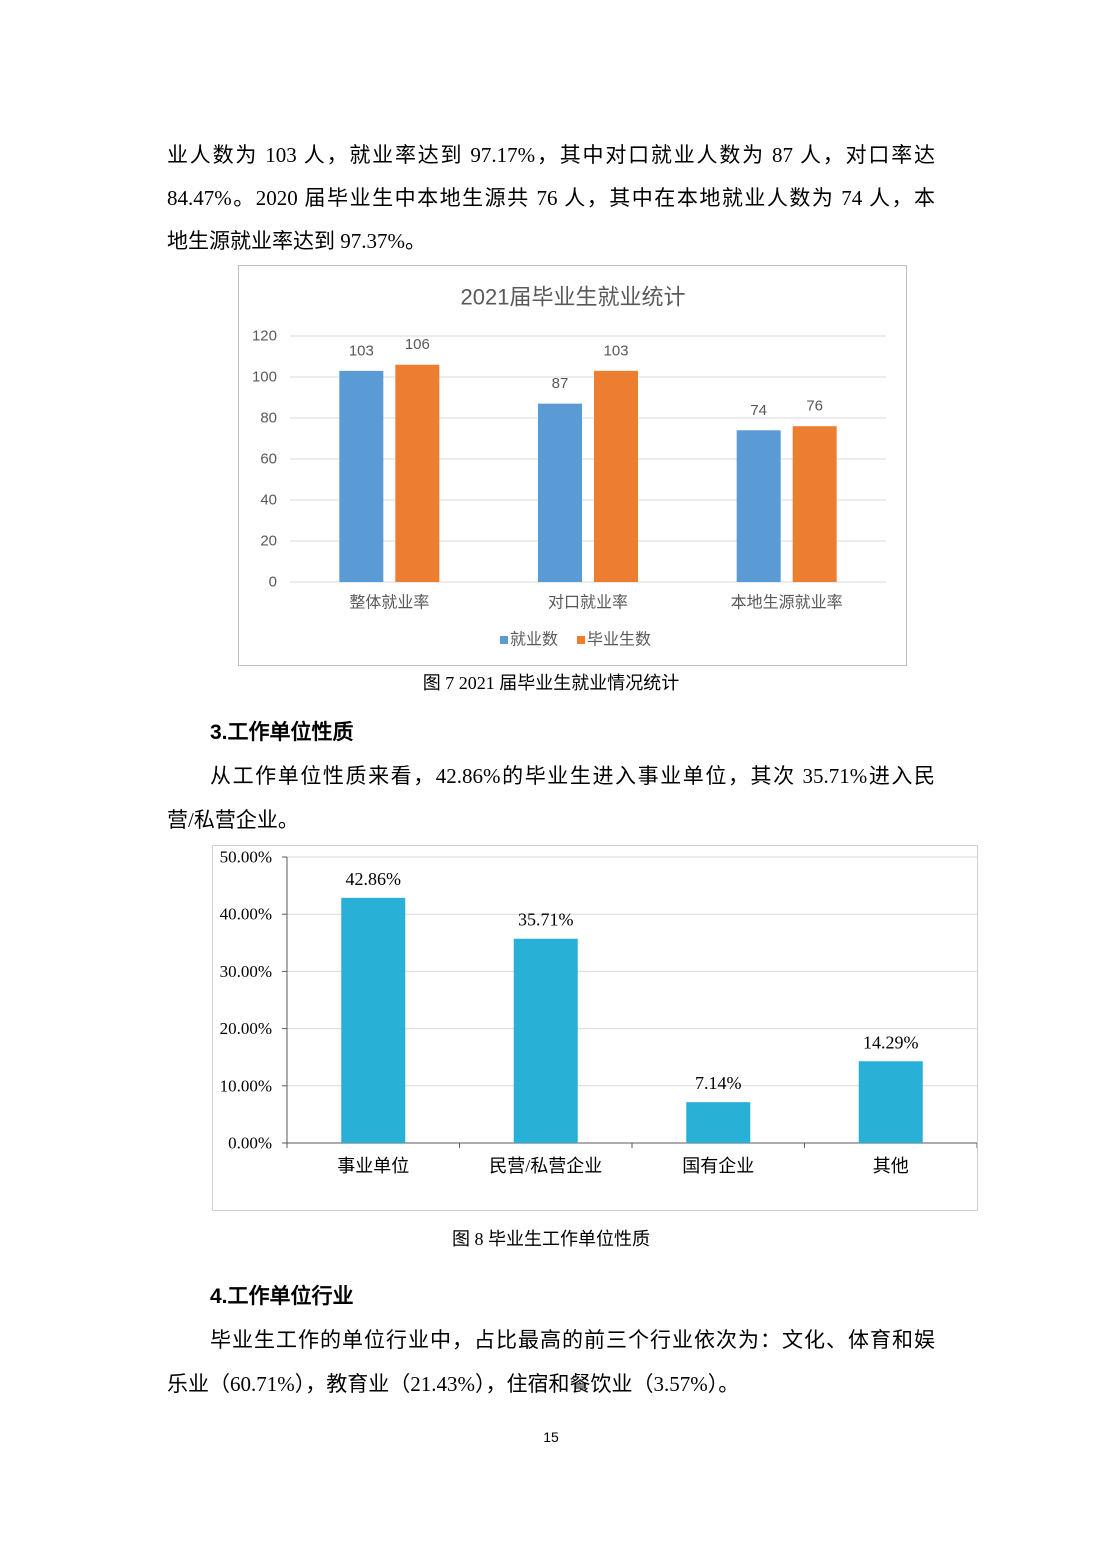 Image resolution: width=1102 pixels, height=1559 pixels. What do you see at coordinates (264, 336) in the screenshot?
I see `y-tick-label: 120` at bounding box center [264, 336].